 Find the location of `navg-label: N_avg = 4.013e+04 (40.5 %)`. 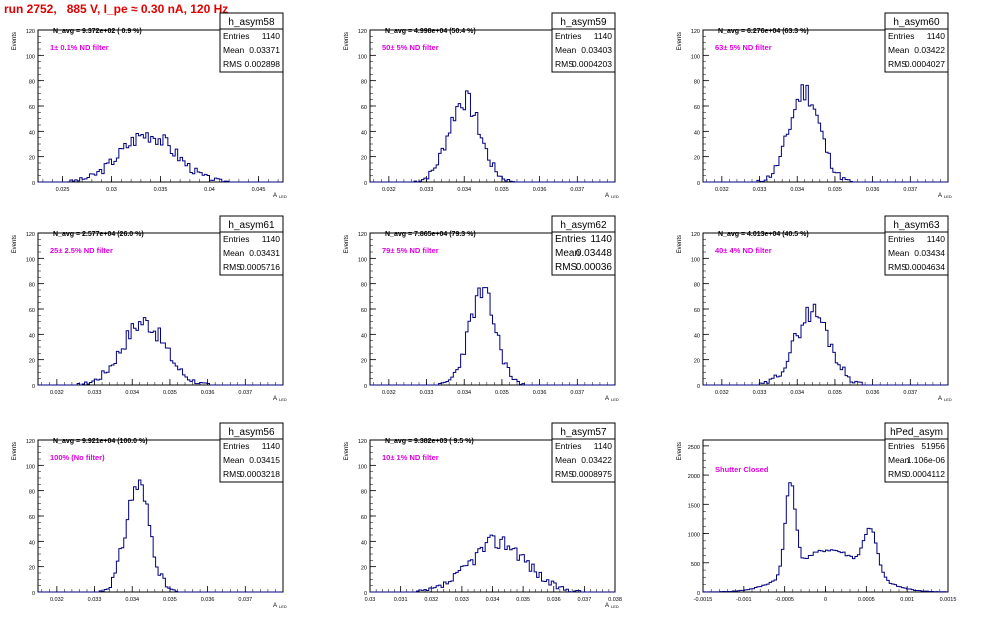

navg-label: N_avg = 4.013e+04 (40.5 %) is located at coordinates (763, 234).